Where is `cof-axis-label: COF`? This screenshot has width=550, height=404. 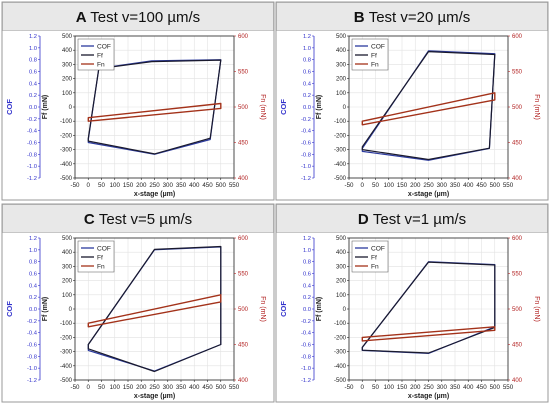
cof-axis-label: COF is located at coordinates (9, 107).